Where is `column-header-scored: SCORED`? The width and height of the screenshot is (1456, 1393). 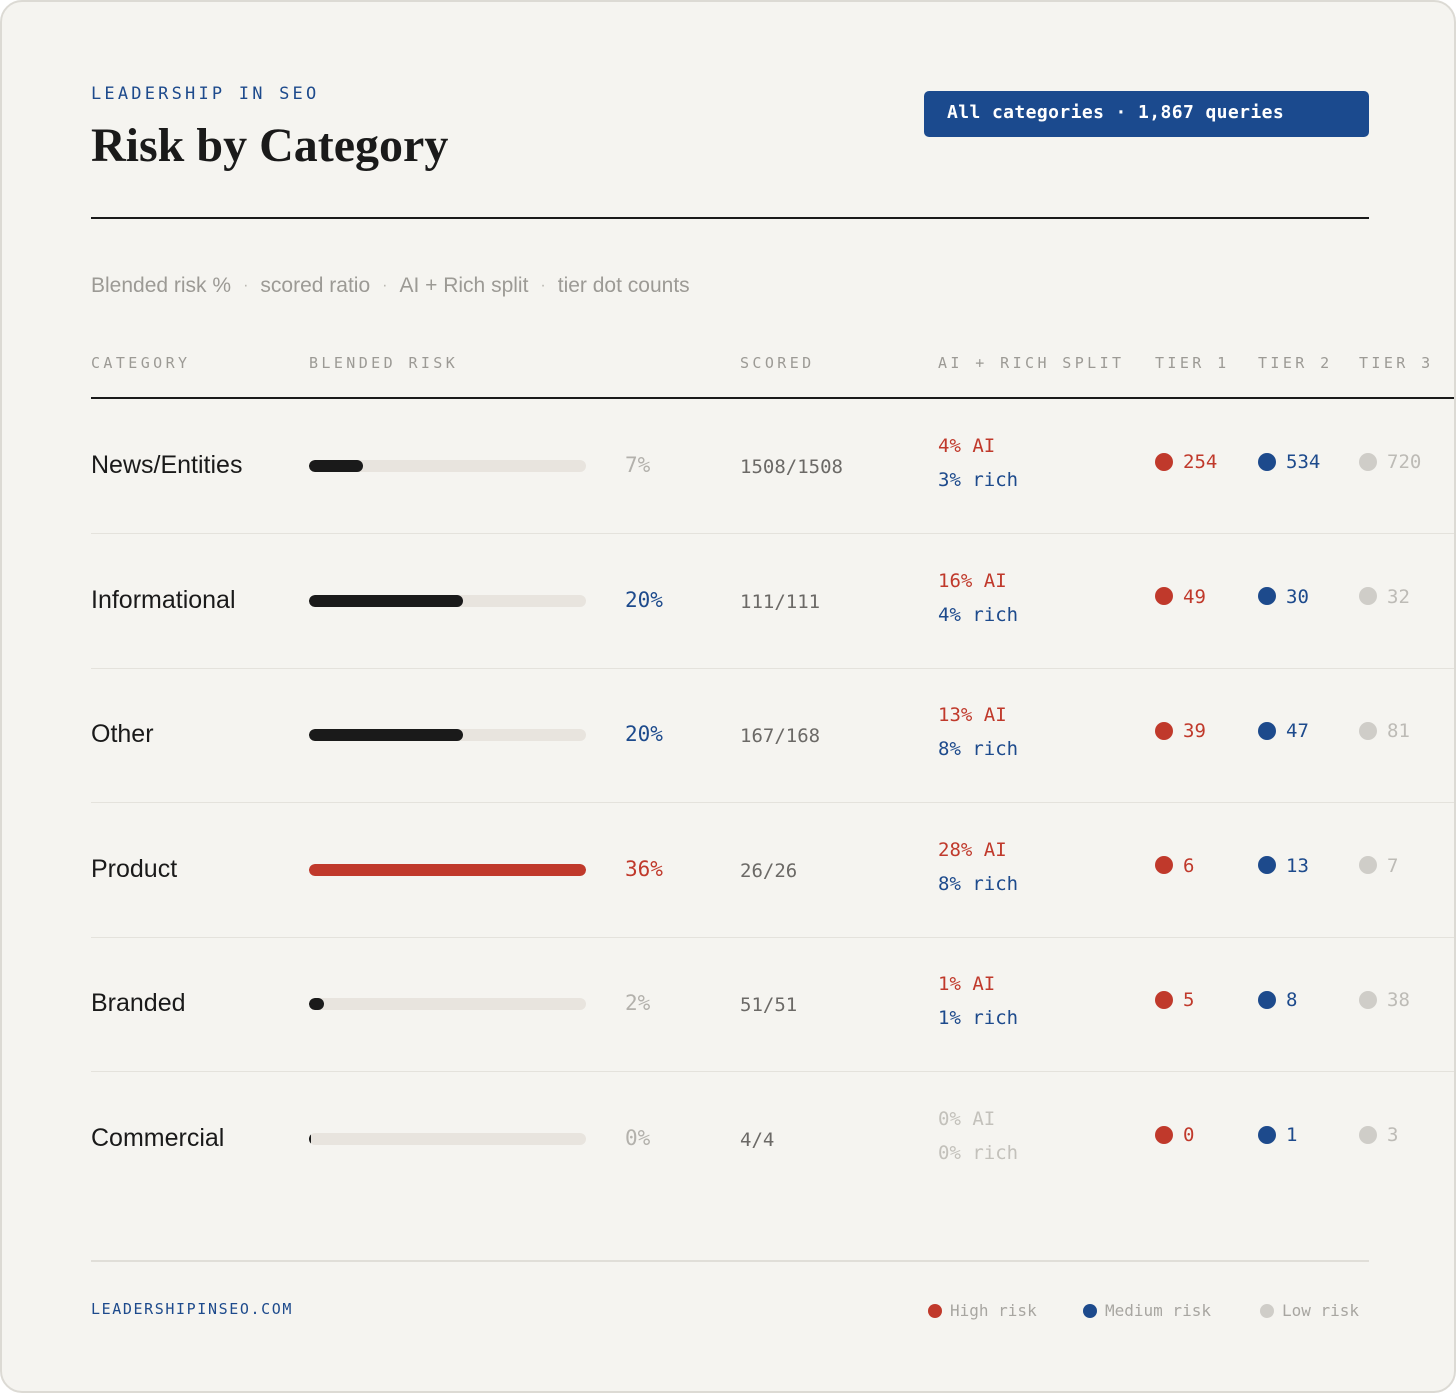 column-header-scored: SCORED is located at coordinates (777, 363).